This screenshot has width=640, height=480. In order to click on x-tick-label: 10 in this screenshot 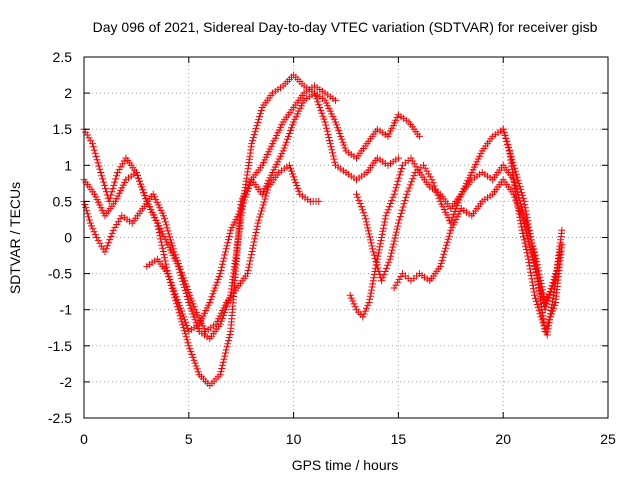, I will do `click(294, 439)`.